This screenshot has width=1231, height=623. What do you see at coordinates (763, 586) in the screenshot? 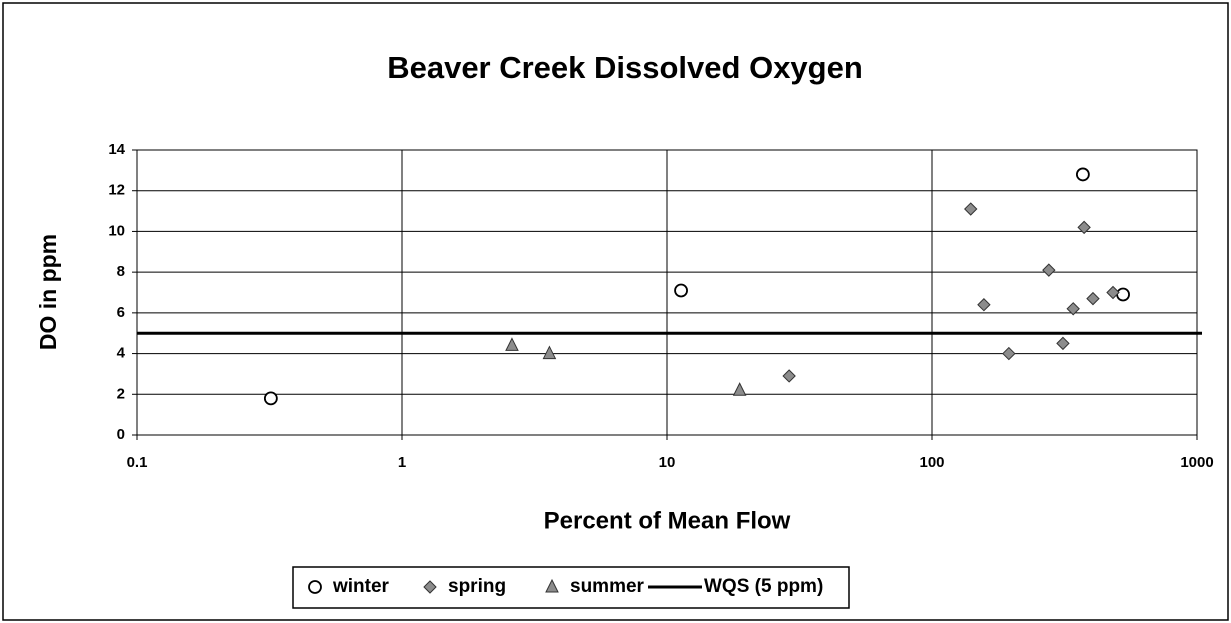
I see `legend-label: WQS (5 ppm)` at bounding box center [763, 586].